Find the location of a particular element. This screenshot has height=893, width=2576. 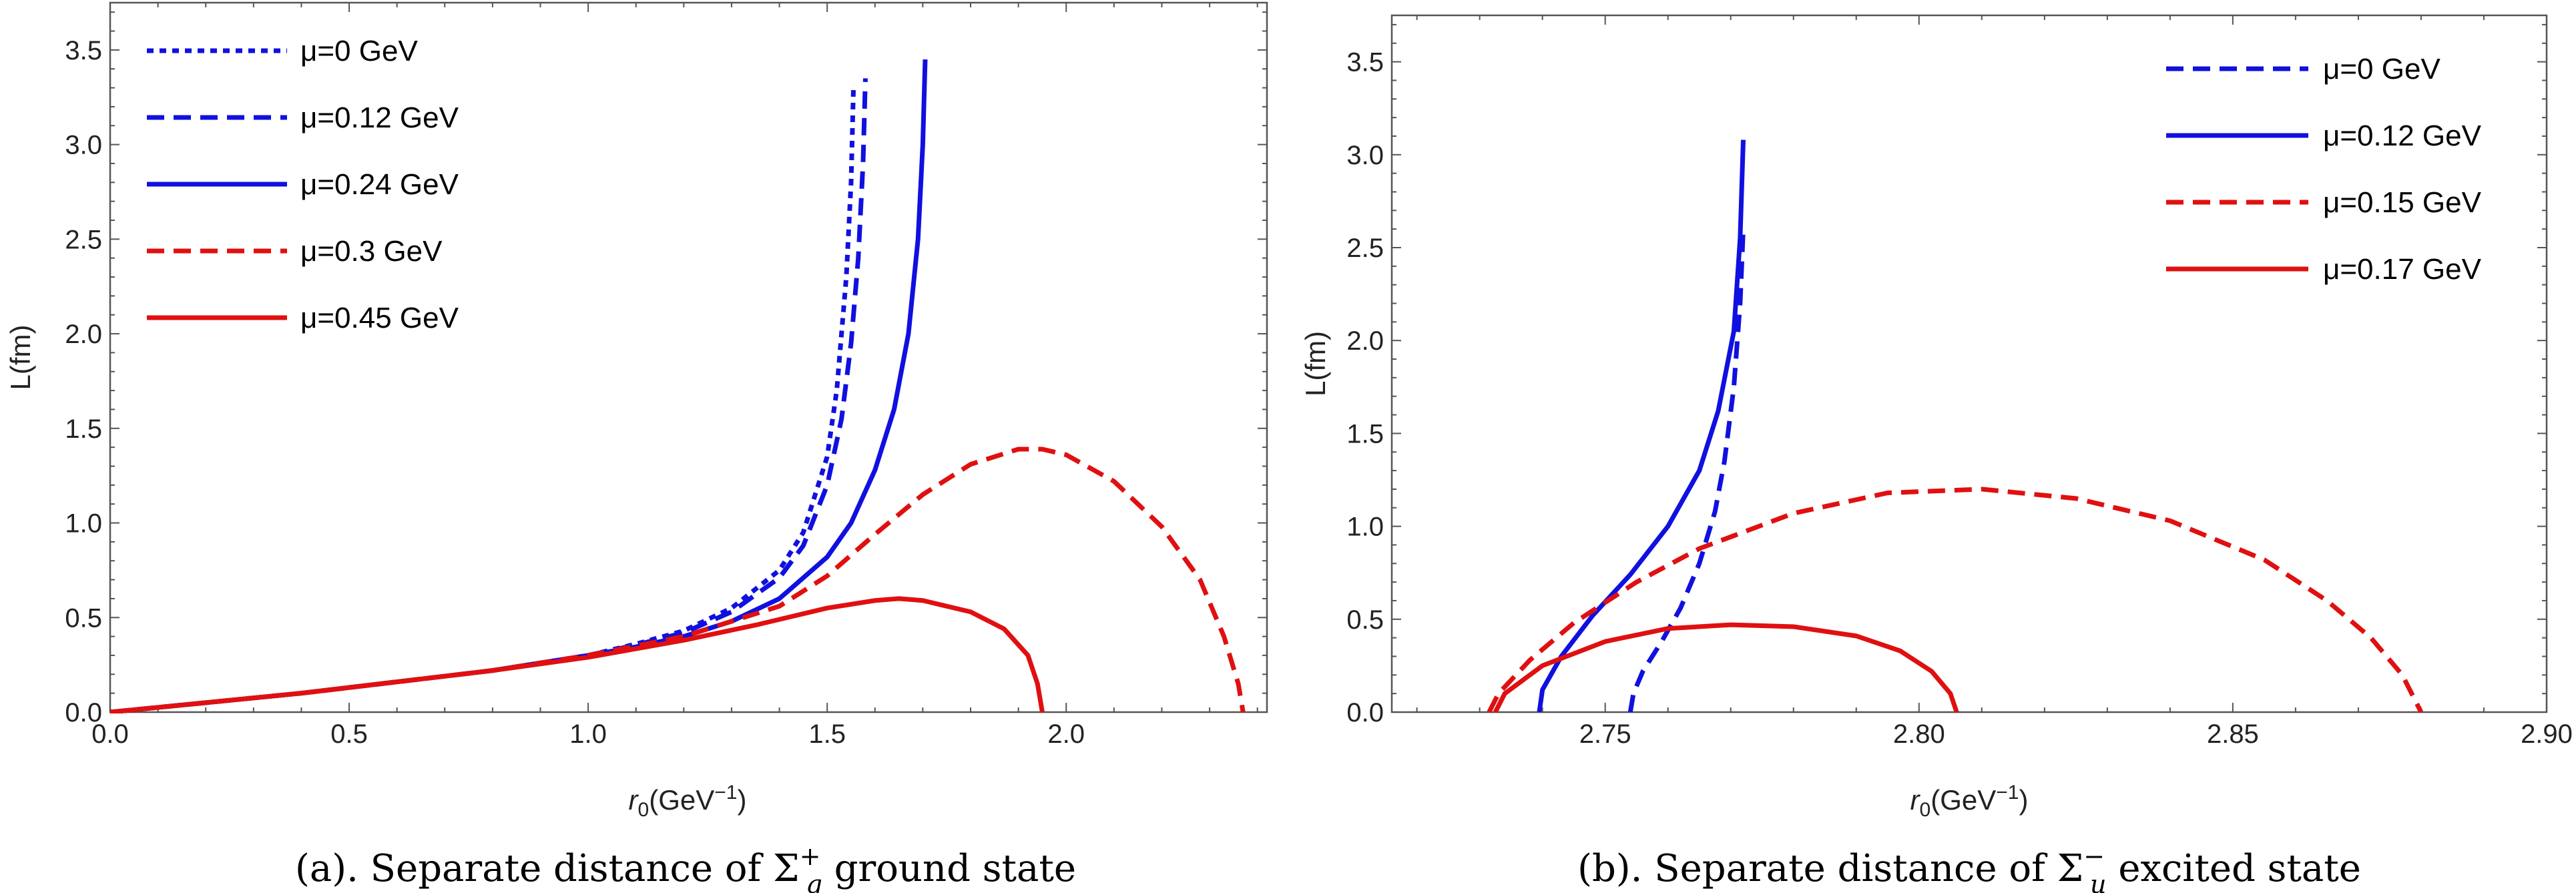

legend-label: μ=0.17 GeV is located at coordinates (2402, 269).